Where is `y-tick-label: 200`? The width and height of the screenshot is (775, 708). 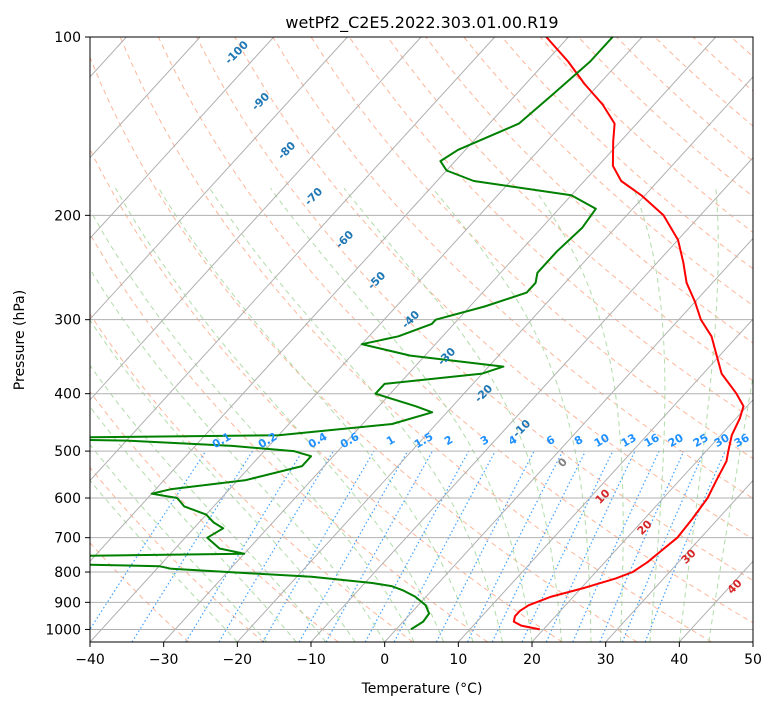
y-tick-label: 200 is located at coordinates (67, 216).